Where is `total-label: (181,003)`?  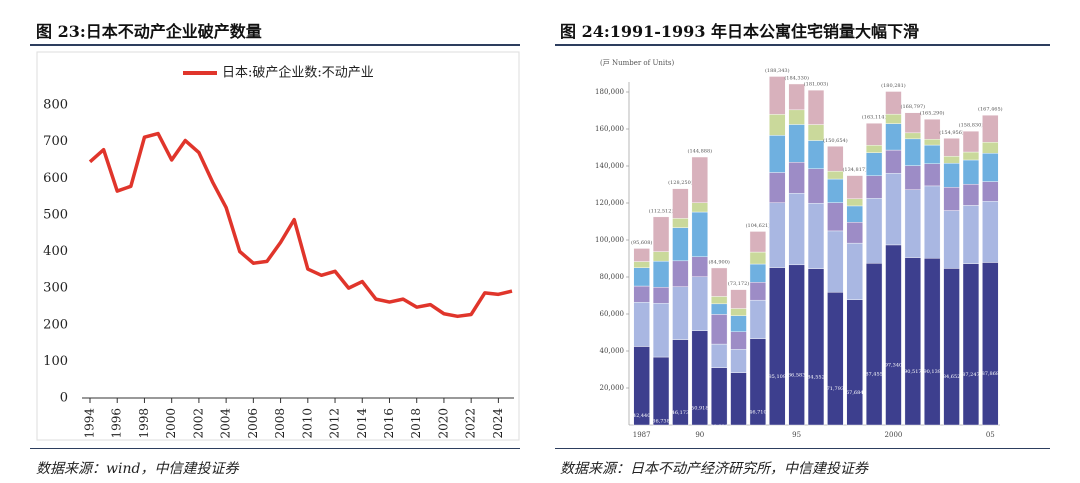
total-label: (181,003) is located at coordinates (816, 84).